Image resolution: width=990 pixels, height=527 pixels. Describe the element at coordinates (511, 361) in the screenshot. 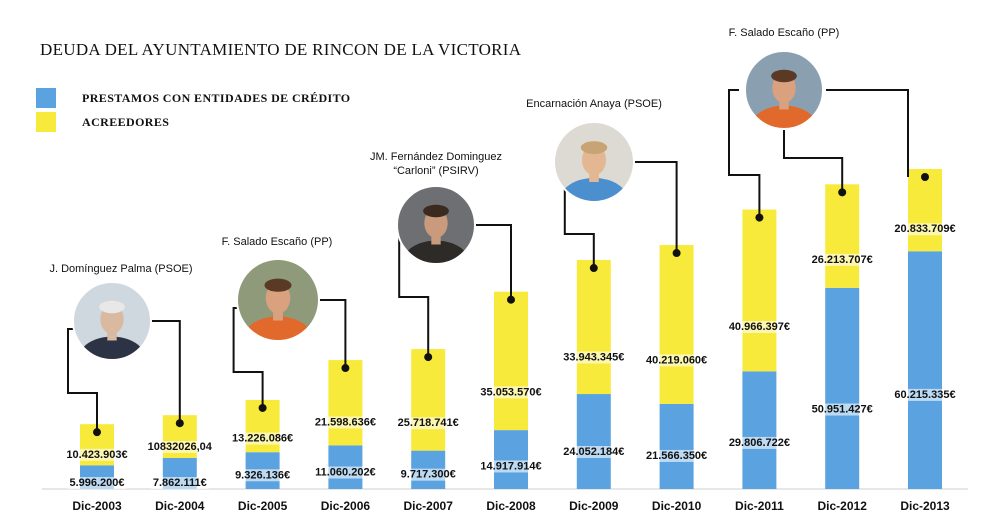

I see `bar-acreedores-dic-2008` at that location.